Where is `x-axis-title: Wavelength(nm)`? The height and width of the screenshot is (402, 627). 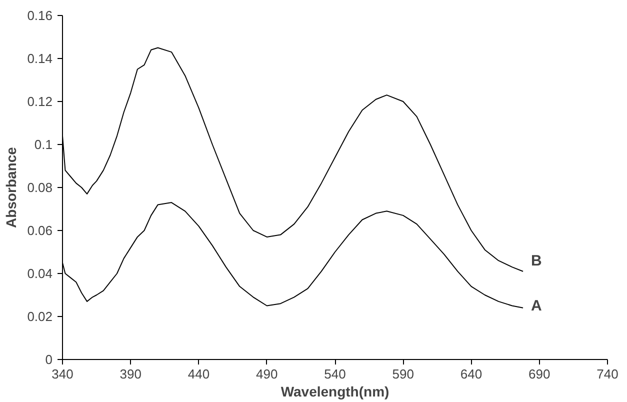 x-axis-title: Wavelength(nm) is located at coordinates (335, 392).